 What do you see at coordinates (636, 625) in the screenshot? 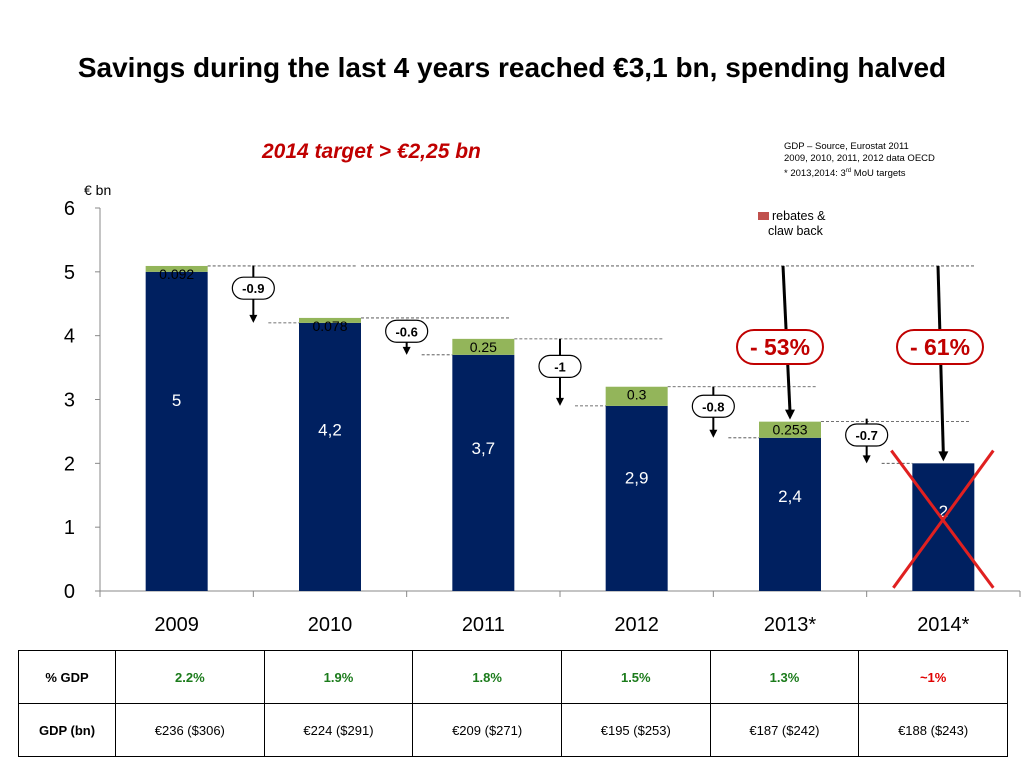
I see `x-tick-label: 2012` at bounding box center [636, 625].